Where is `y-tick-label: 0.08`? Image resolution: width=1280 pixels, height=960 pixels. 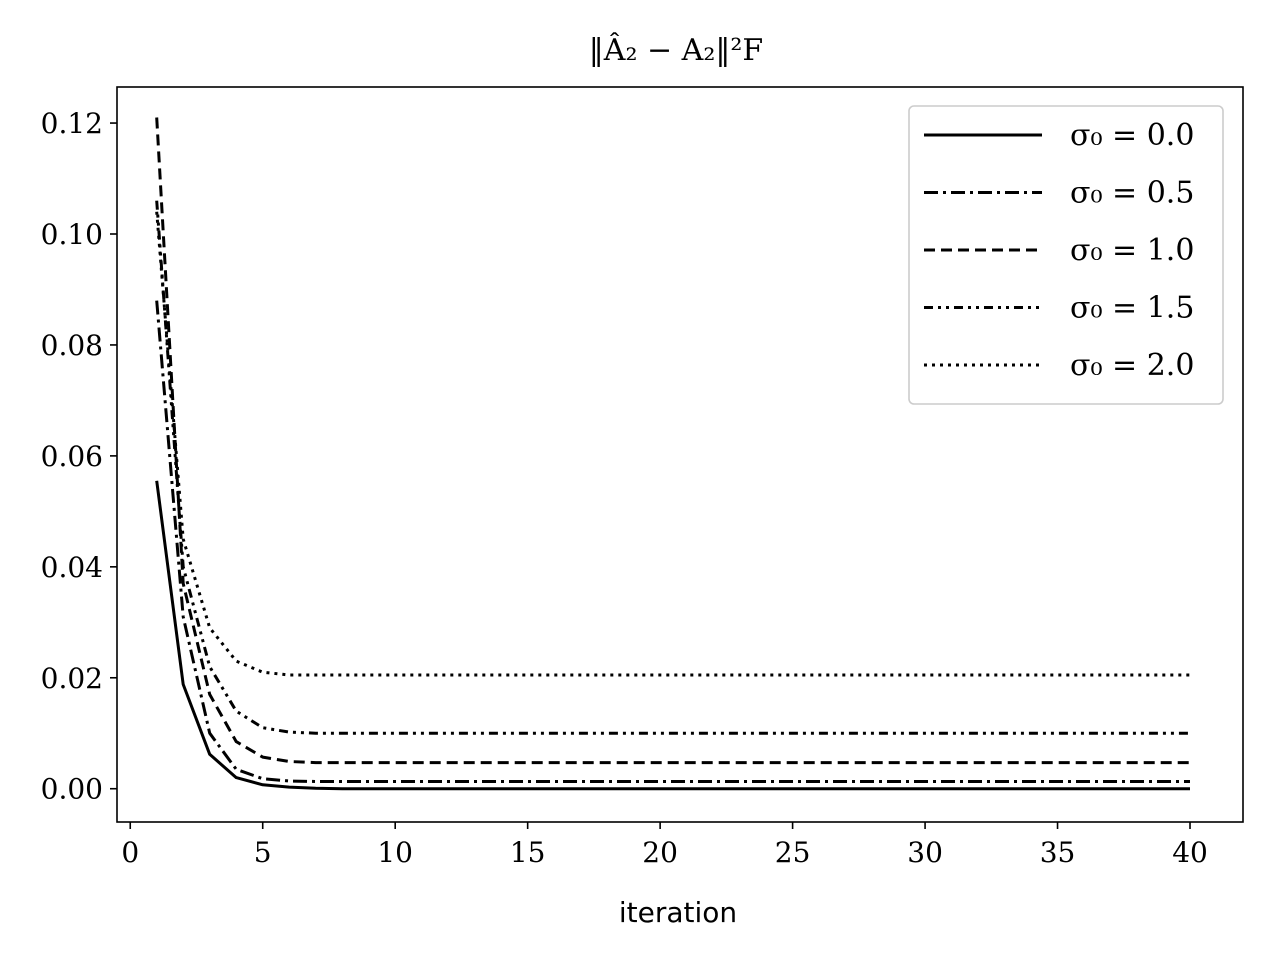 y-tick-label: 0.08 is located at coordinates (72, 345).